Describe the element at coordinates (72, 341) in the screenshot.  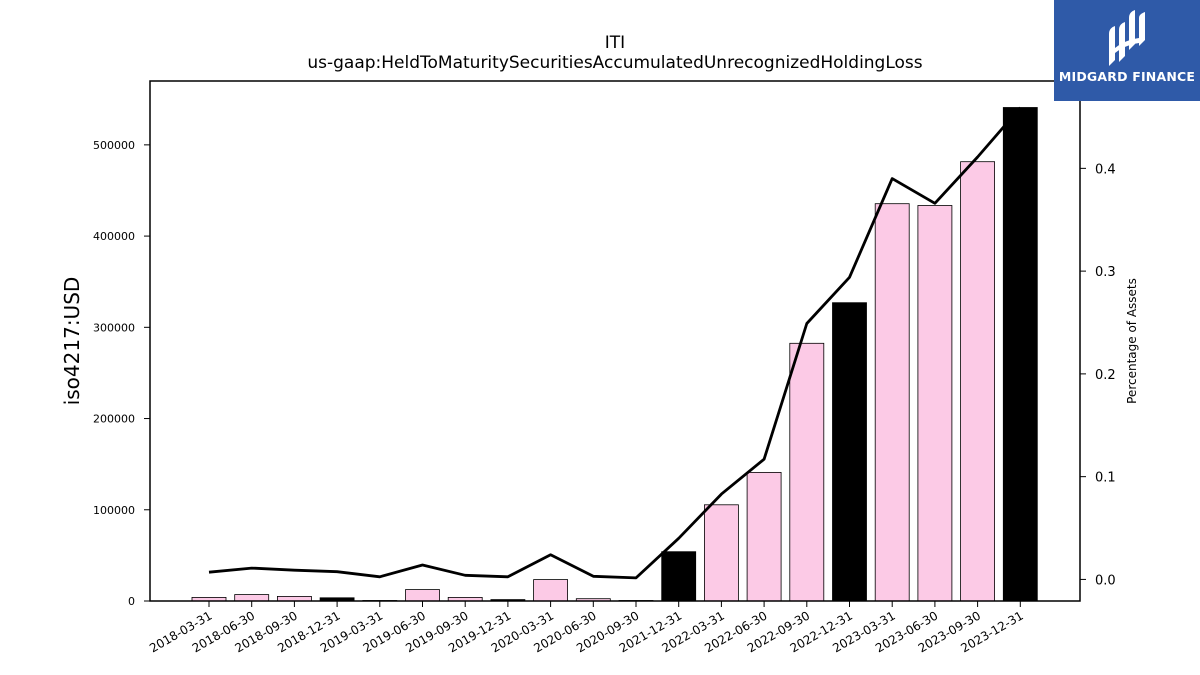
I see `y-axis-label: iso4217:USD` at that location.